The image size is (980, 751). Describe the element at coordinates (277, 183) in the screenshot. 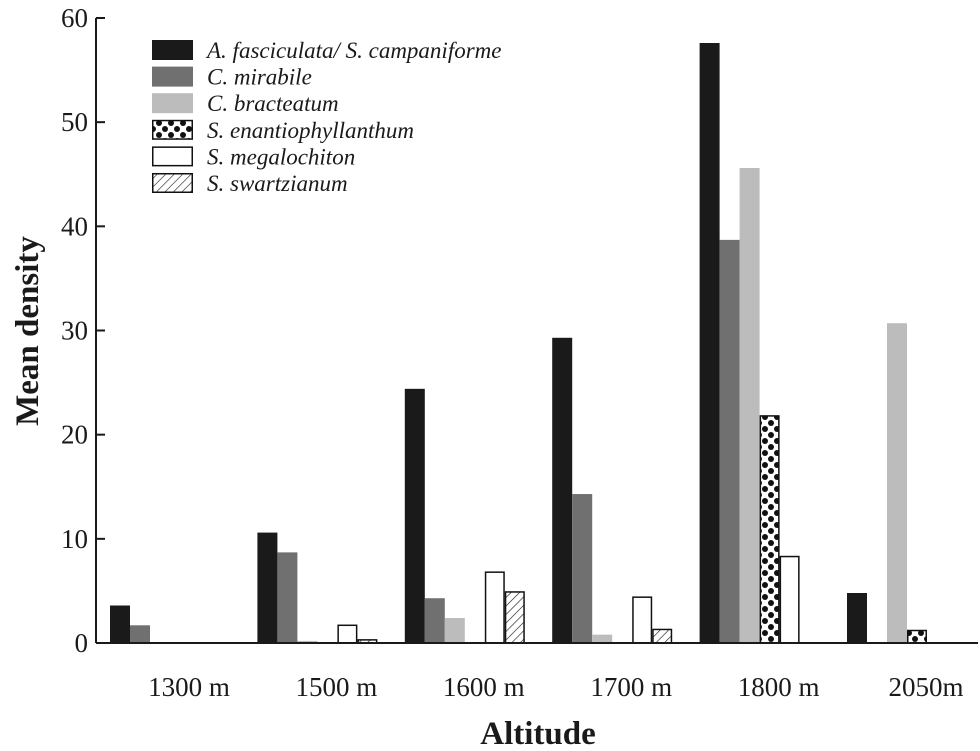

I see `legend-label: S. swartzianum` at that location.